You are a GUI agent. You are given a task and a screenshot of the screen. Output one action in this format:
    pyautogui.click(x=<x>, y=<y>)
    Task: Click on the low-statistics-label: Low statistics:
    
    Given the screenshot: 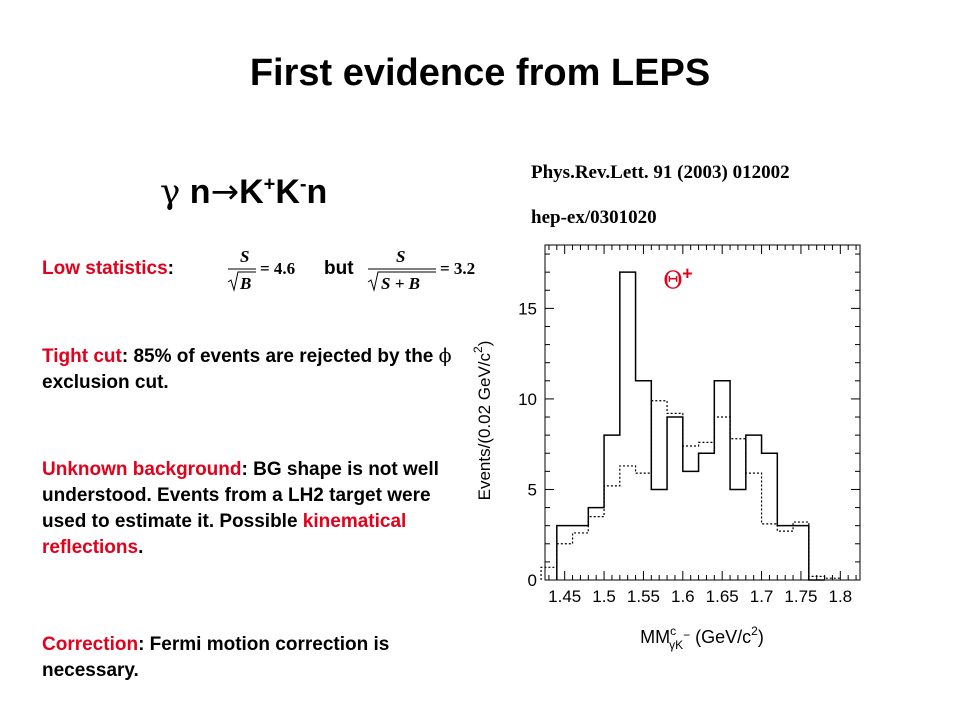 What is the action you would take?
    pyautogui.click(x=108, y=268)
    